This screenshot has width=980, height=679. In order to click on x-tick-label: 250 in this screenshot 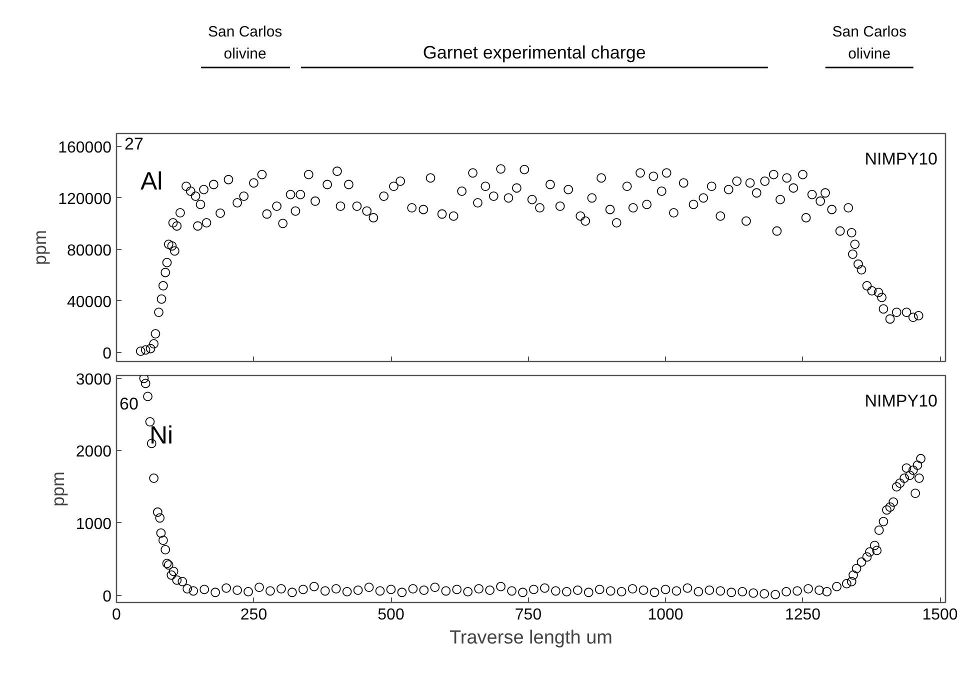, I will do `click(254, 615)`.